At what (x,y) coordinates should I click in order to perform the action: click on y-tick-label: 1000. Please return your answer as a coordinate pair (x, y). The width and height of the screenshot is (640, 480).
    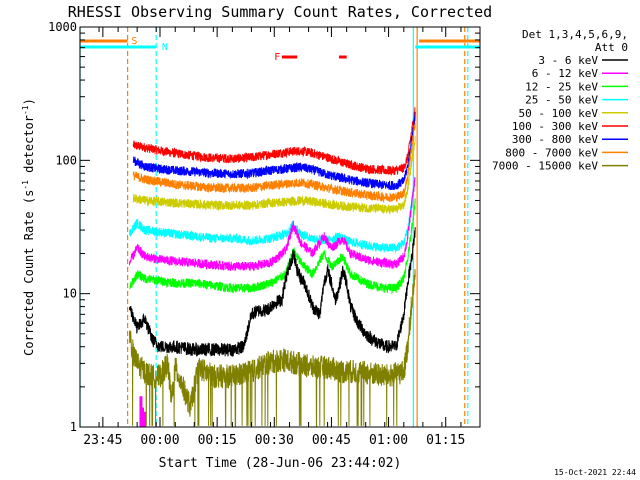
    Looking at the image, I should click on (62, 27).